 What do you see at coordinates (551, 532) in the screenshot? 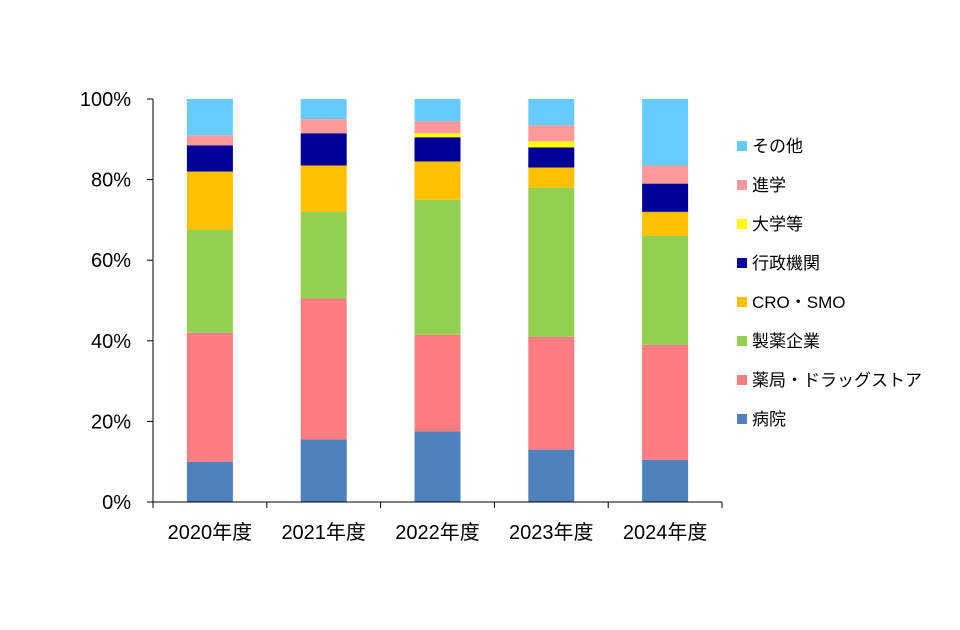
I see `x-category-label-3: 2023年度` at bounding box center [551, 532].